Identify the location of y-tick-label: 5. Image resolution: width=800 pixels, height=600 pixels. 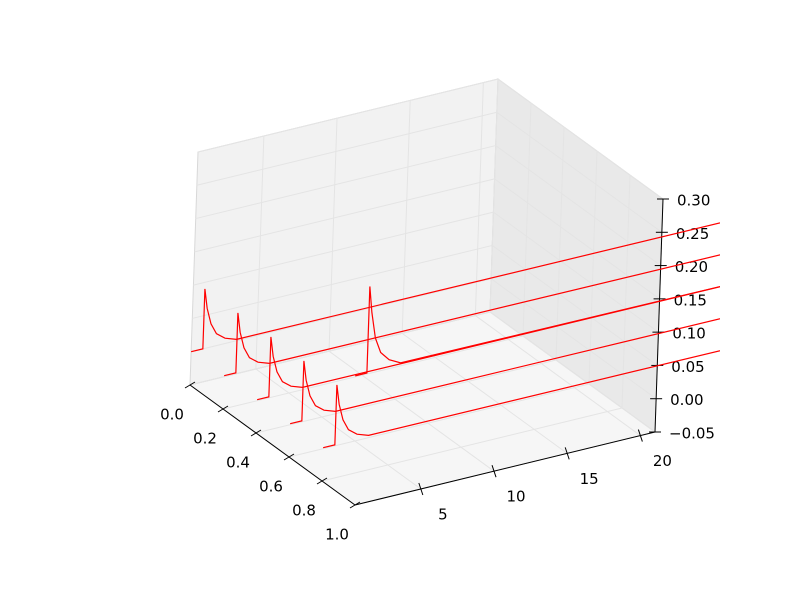
(443, 514).